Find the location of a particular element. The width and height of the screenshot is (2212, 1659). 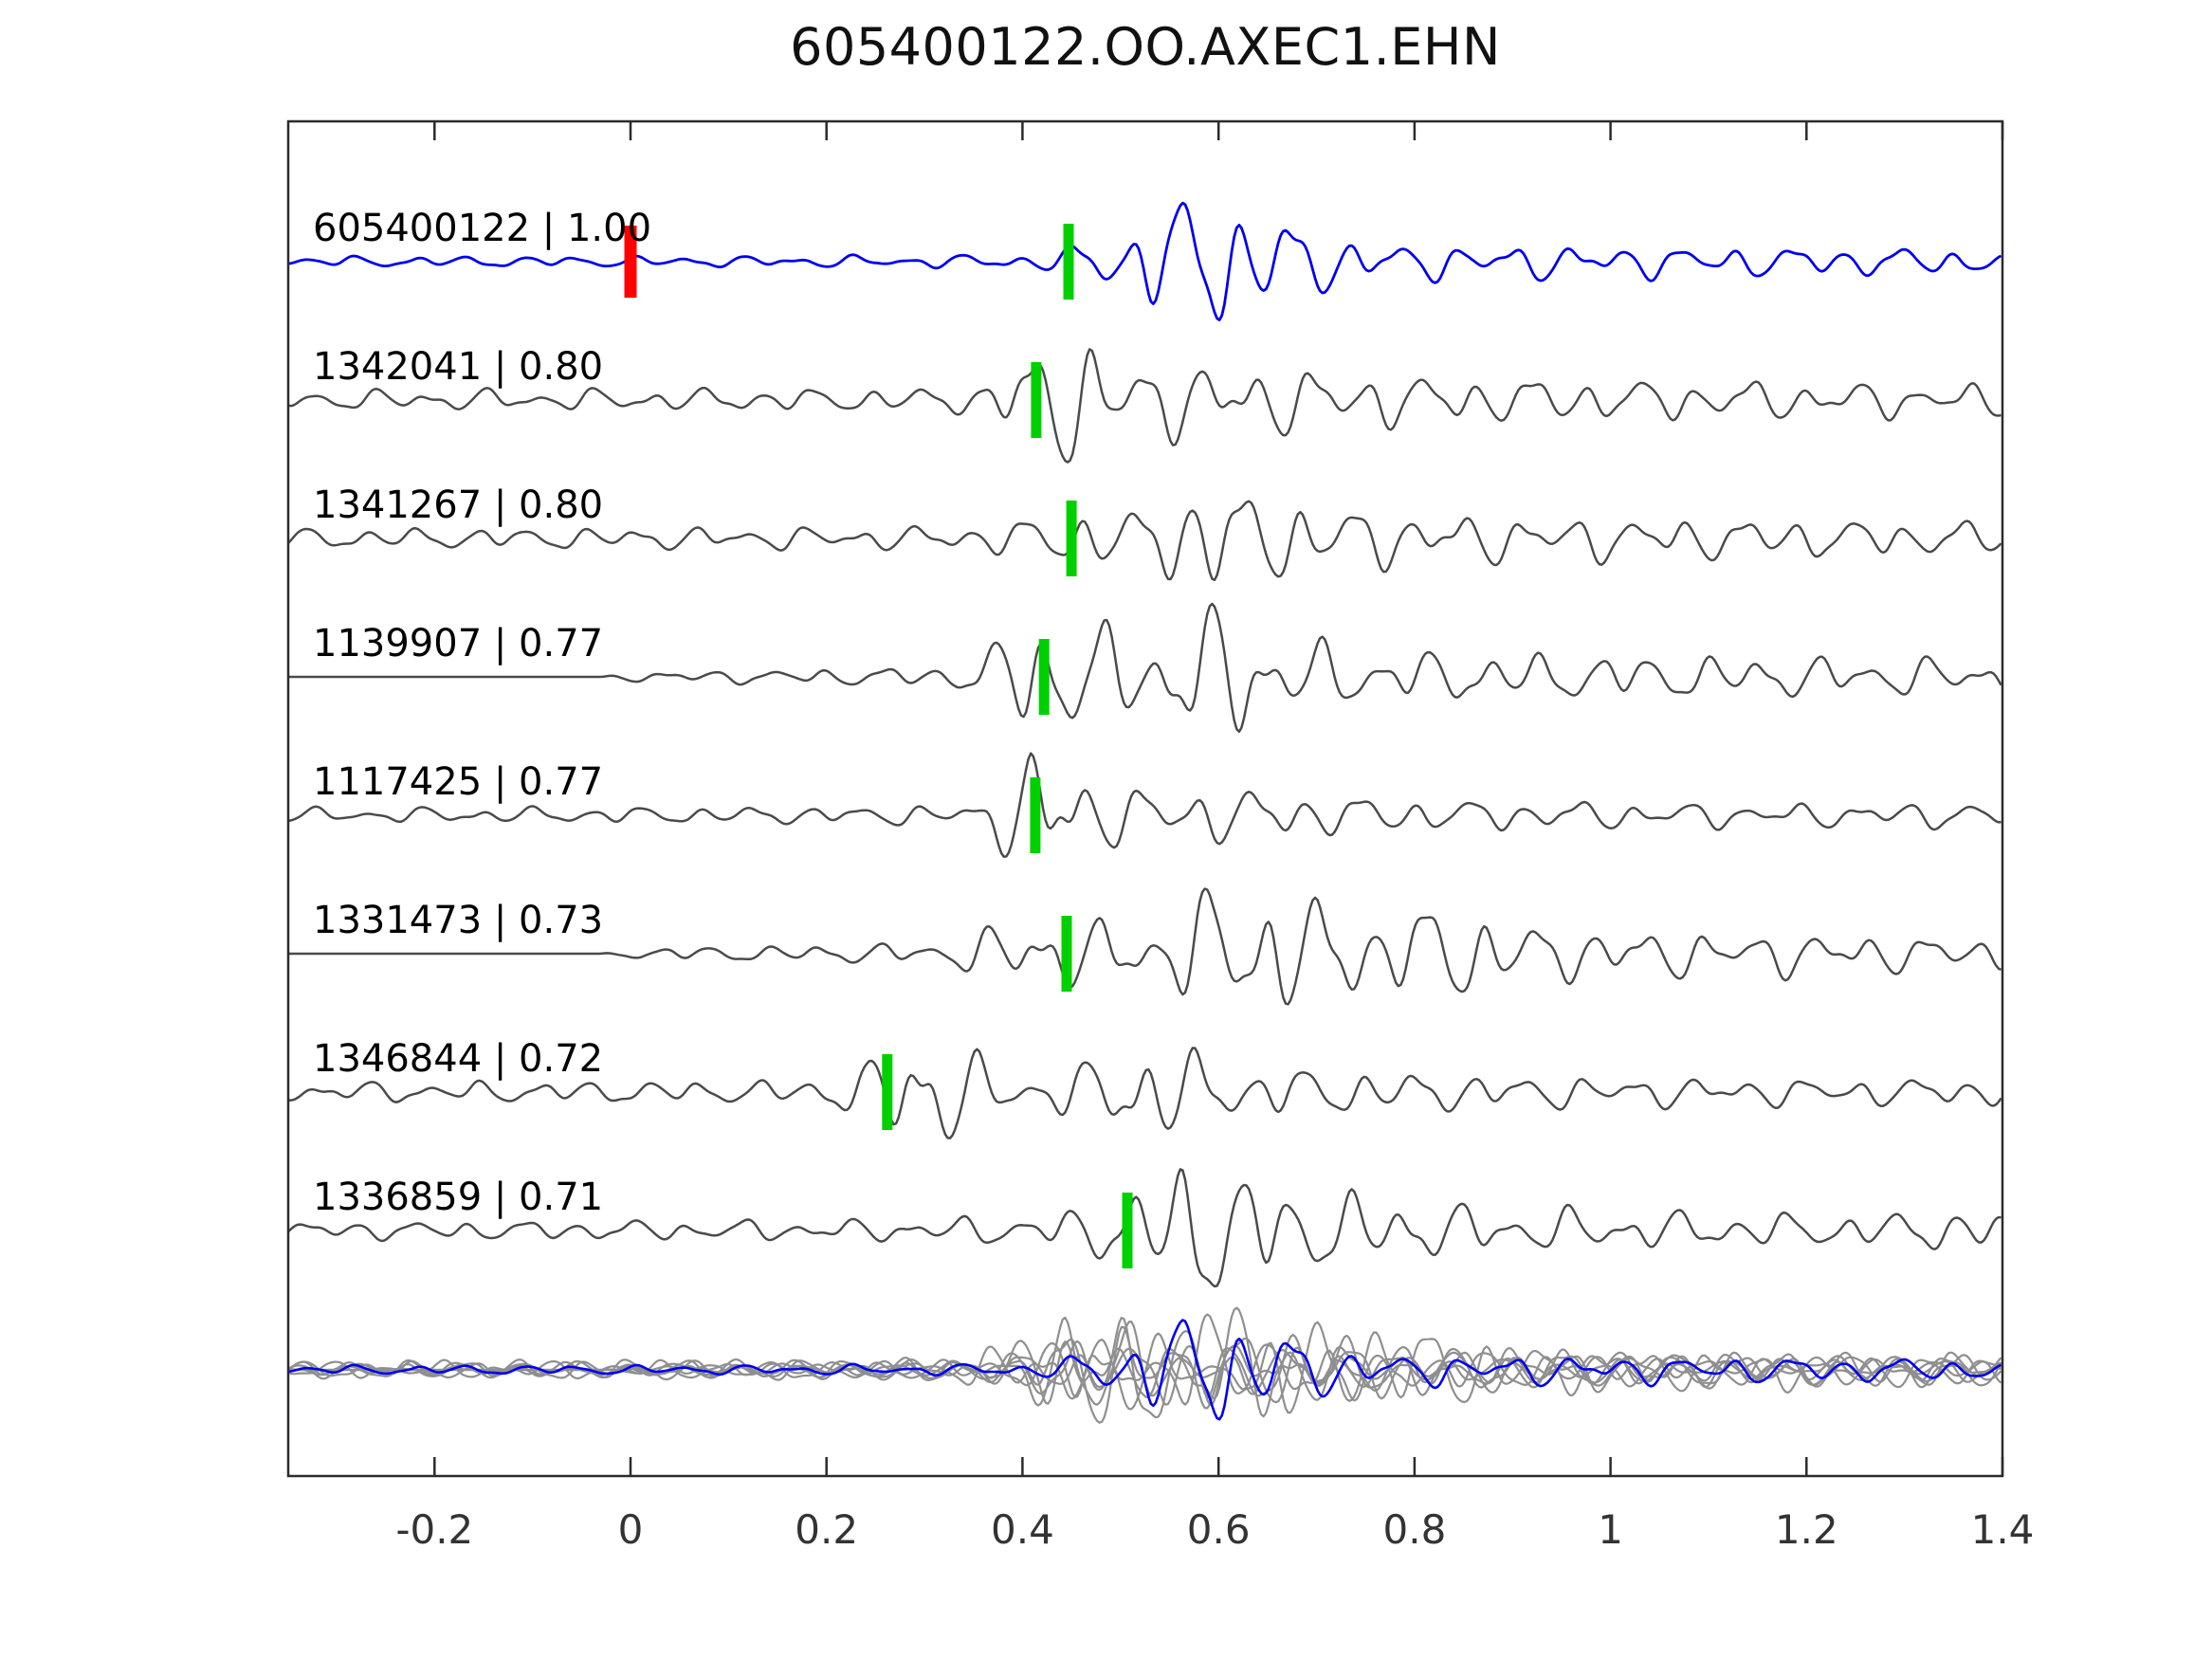

x-tick-label: 1.4 is located at coordinates (2003, 1529).